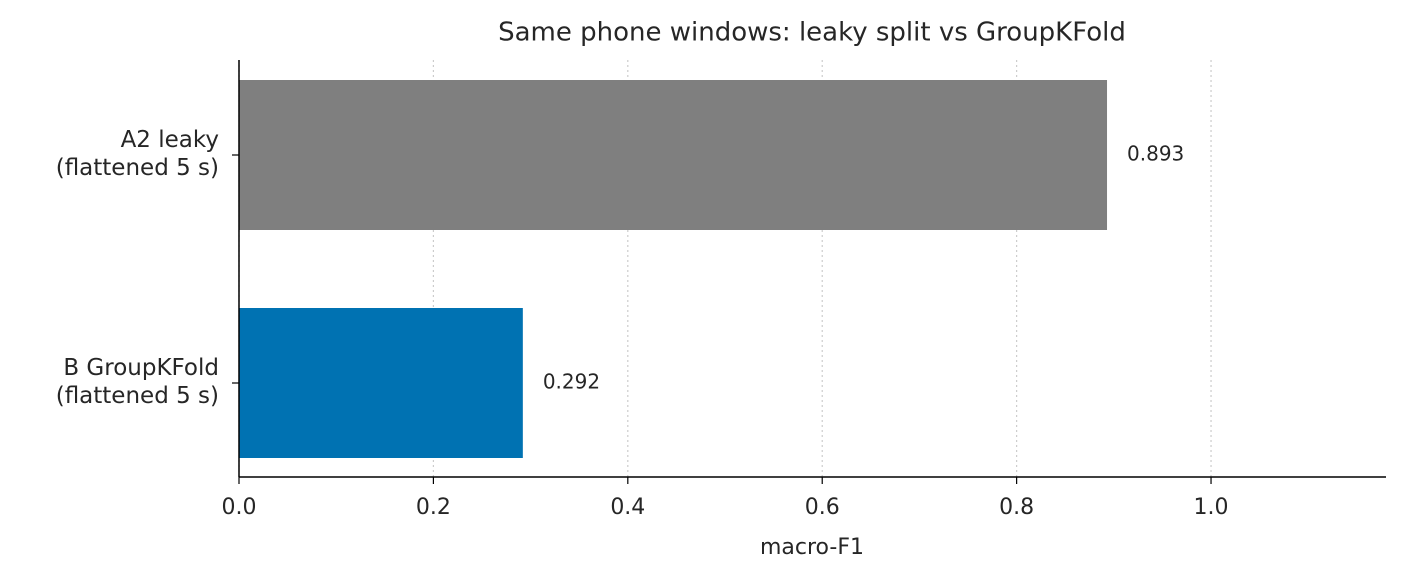  Describe the element at coordinates (571, 382) in the screenshot. I see `value-label: 0.292` at that location.